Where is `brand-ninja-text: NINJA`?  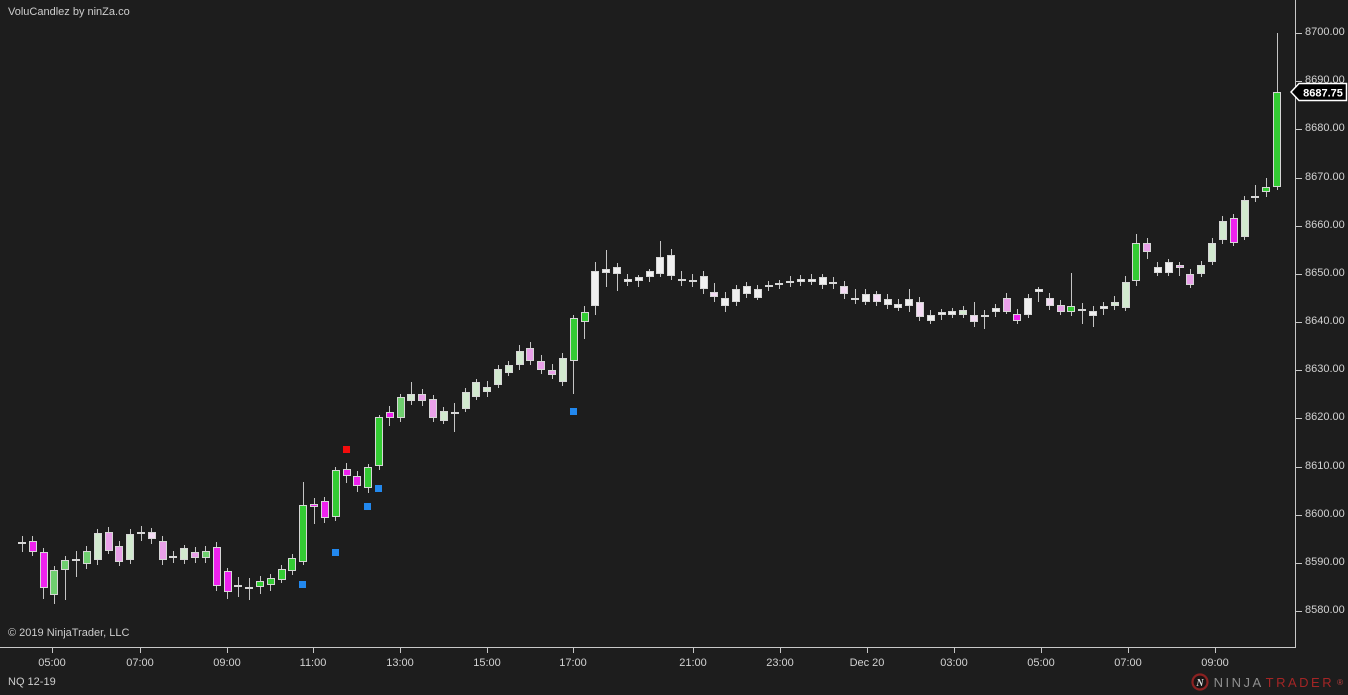
brand-ninja-text: NINJA is located at coordinates (1238, 682).